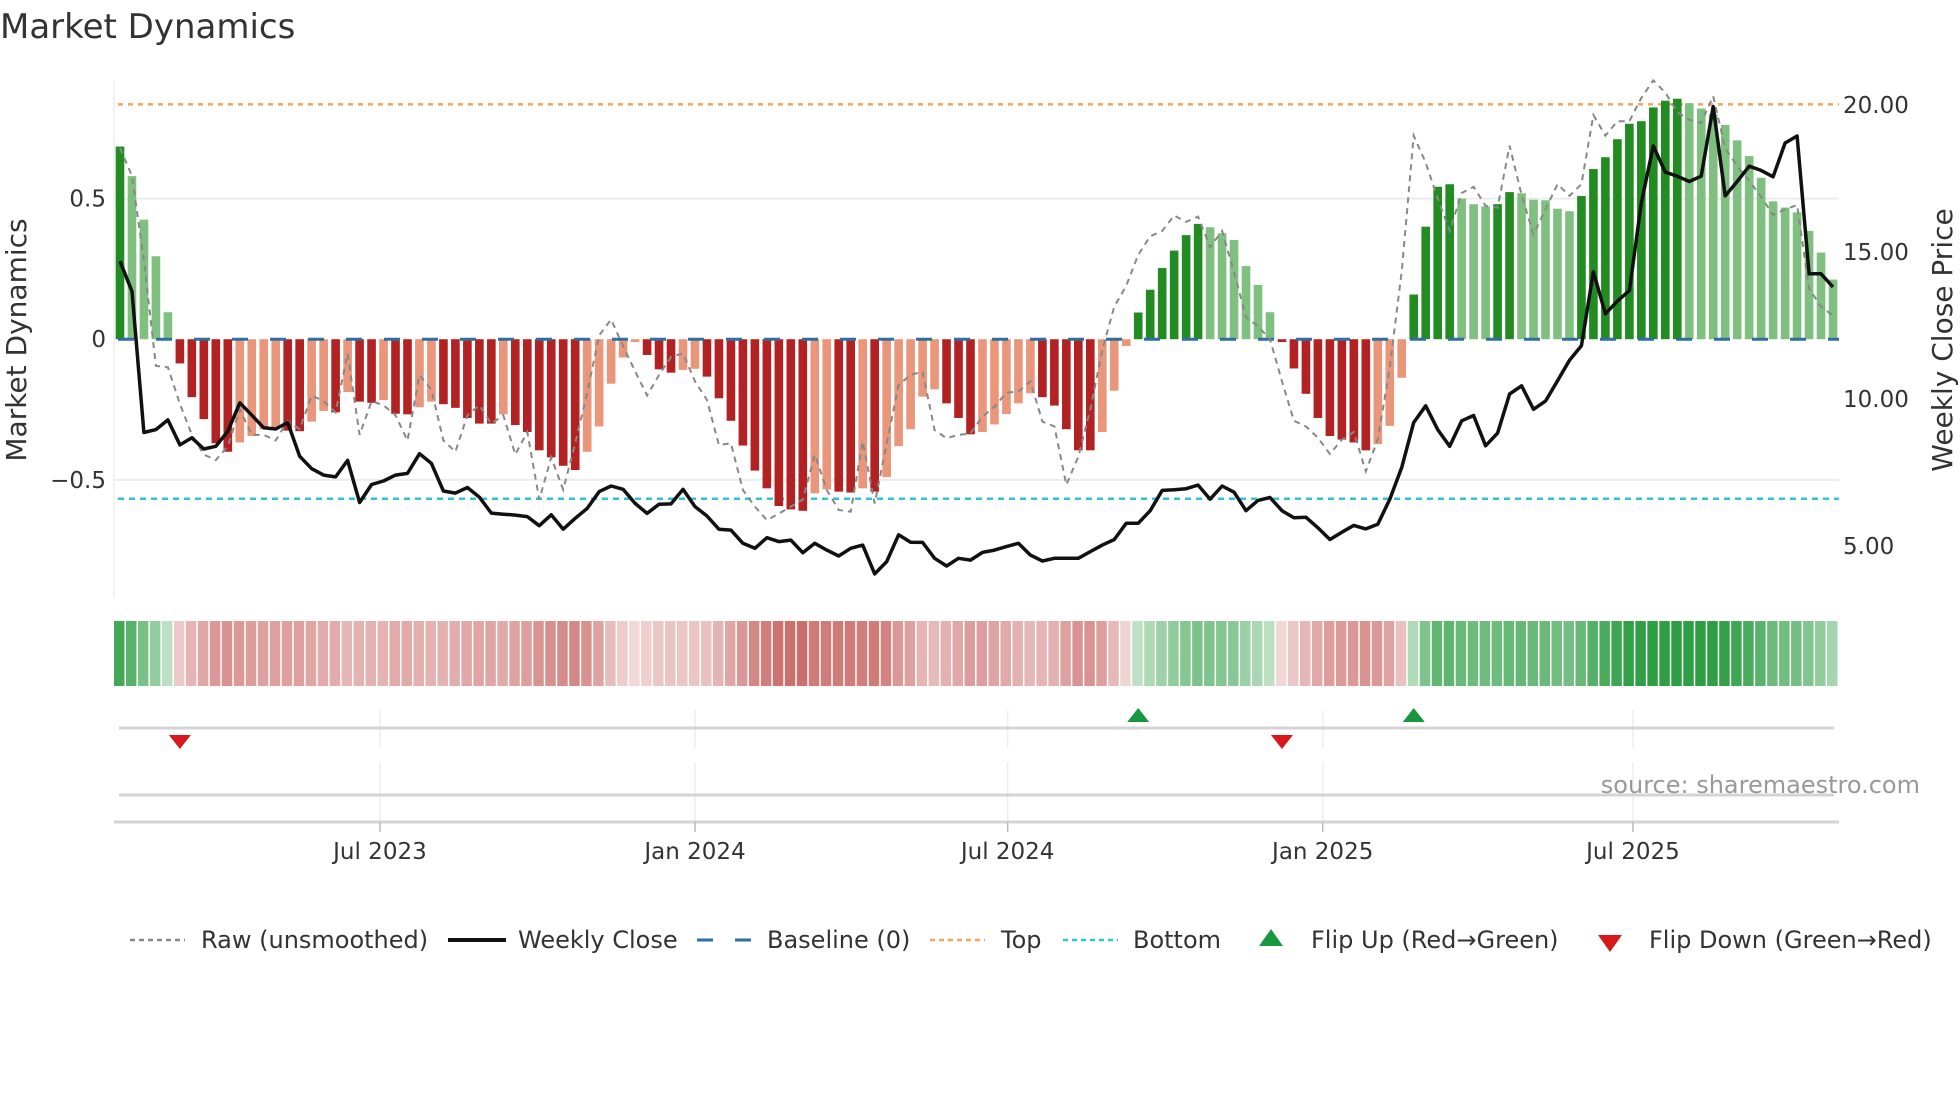 This screenshot has width=1960, height=1102. What do you see at coordinates (563, 940) in the screenshot?
I see `legend-item-close: Weekly Close` at bounding box center [563, 940].